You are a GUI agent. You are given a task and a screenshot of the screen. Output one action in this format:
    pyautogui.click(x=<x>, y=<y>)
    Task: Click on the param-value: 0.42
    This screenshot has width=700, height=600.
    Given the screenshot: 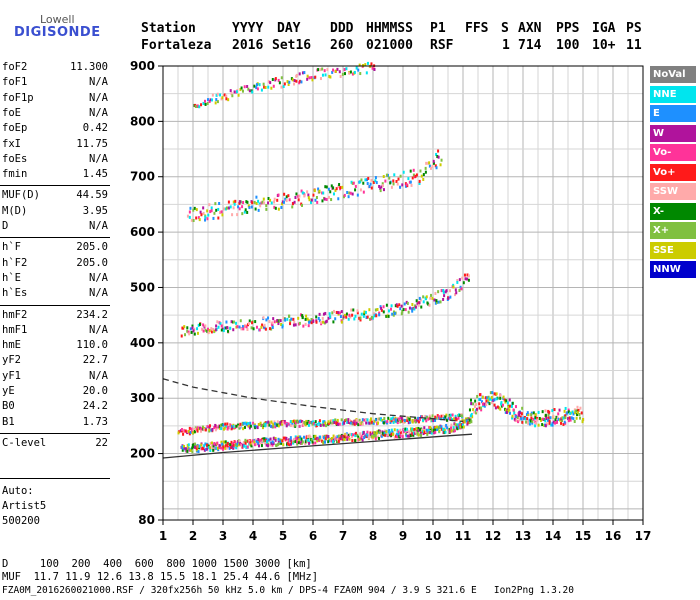 What is the action you would take?
    pyautogui.click(x=95, y=128)
    